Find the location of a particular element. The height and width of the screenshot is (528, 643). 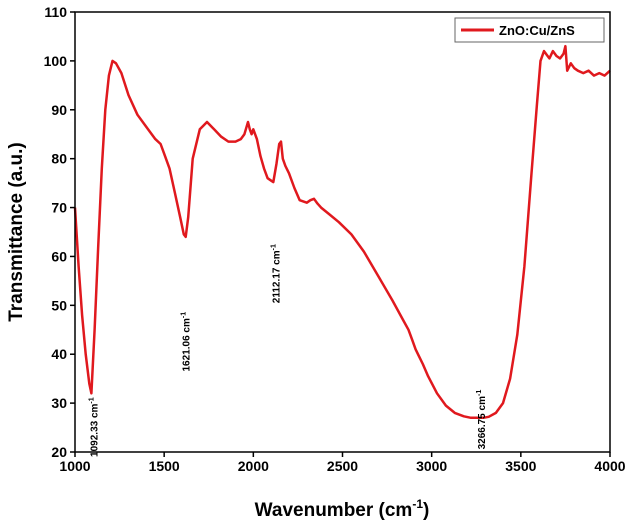

y-tick-label: 30 is located at coordinates (59, 403).